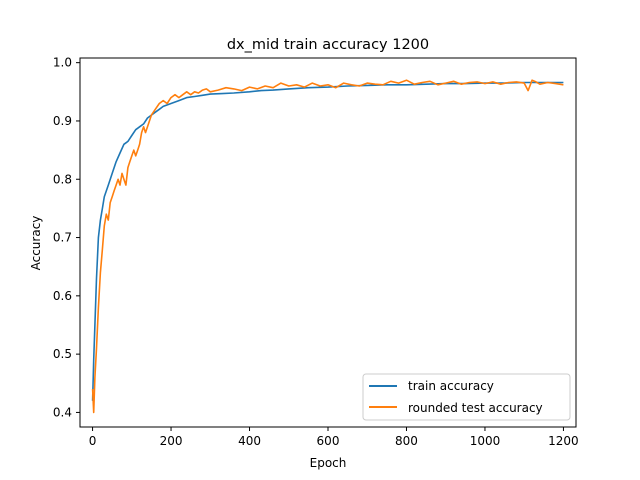  What do you see at coordinates (62, 179) in the screenshot?
I see `y-tick-label: 0.8` at bounding box center [62, 179].